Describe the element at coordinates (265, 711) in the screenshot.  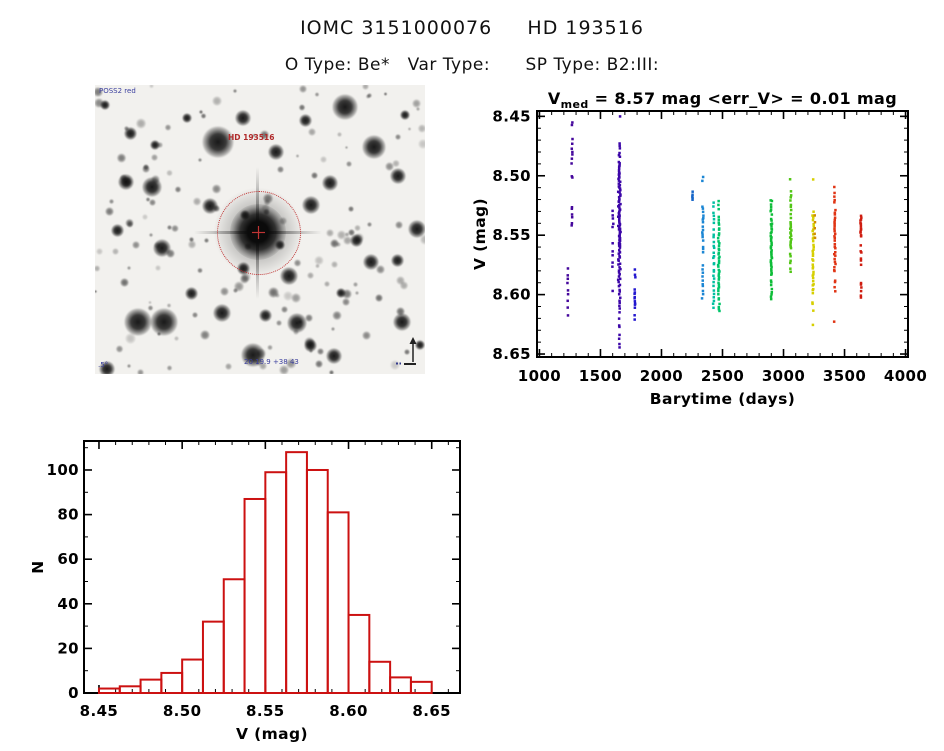
I see `x-tick-label: 8.55` at that location.